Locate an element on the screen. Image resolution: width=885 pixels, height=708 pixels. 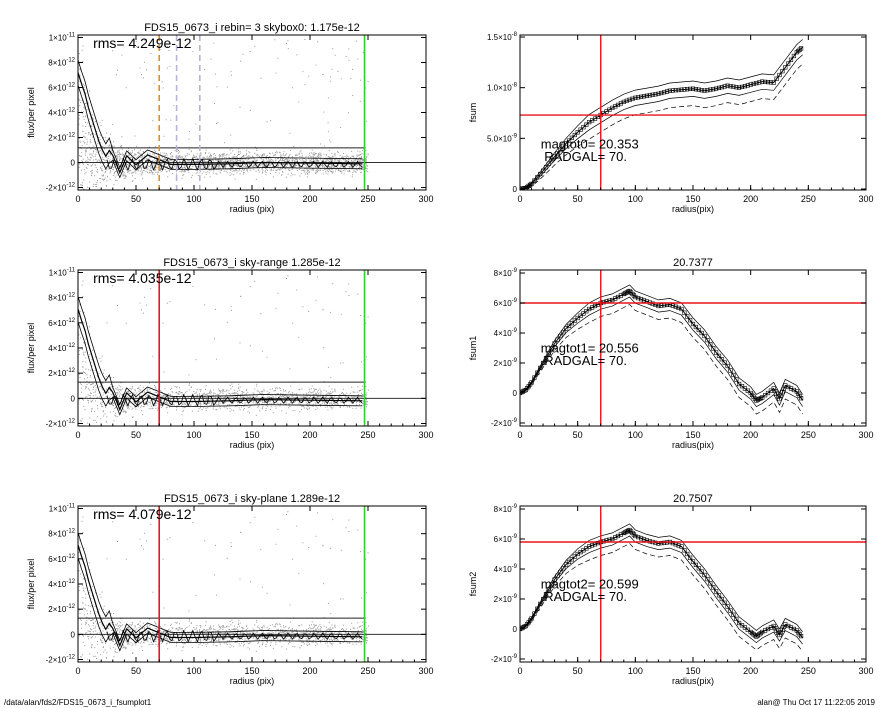
x-tick-label: 0 is located at coordinates (77, 671).